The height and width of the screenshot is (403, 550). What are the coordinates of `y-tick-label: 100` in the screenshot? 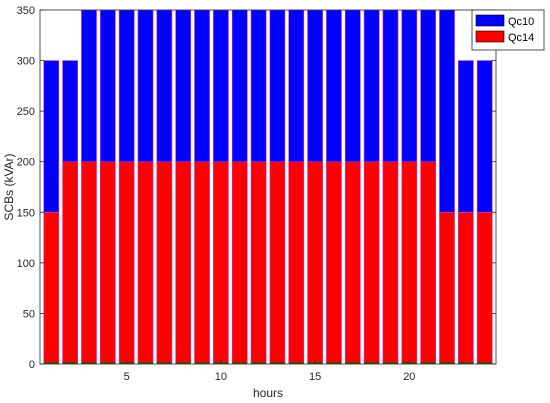 It's located at (26, 264).